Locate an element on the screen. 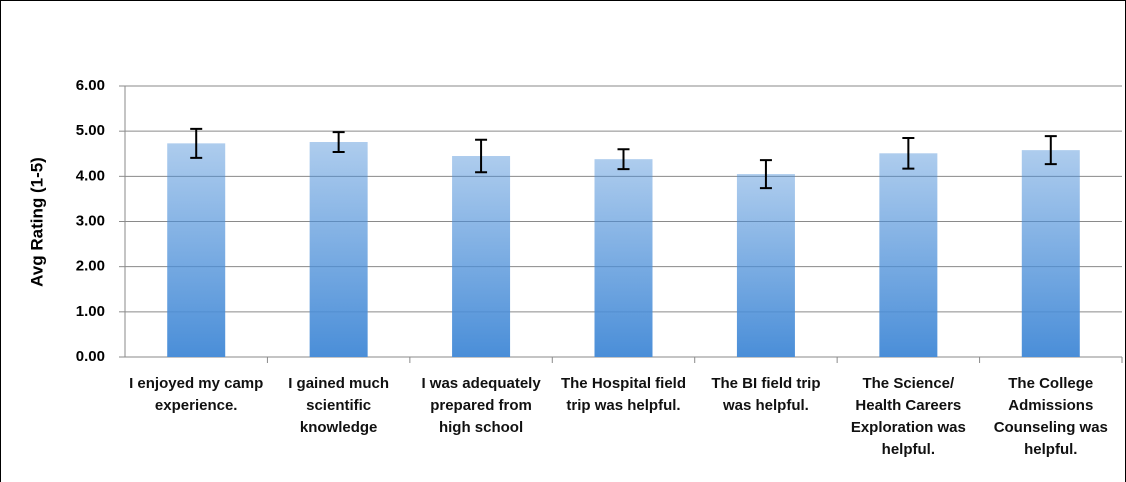 This screenshot has height=482, width=1126. x-tick-label: I gained much scientific knowledge is located at coordinates (339, 405).